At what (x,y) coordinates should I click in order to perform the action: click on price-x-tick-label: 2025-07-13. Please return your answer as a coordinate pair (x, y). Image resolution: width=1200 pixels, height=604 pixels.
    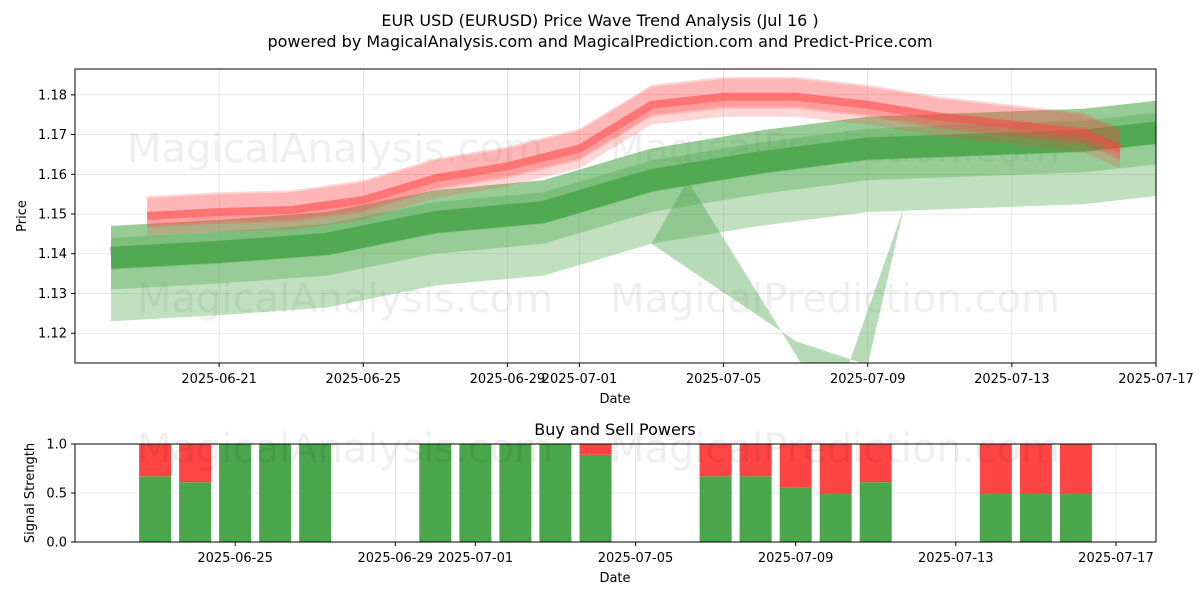
    Looking at the image, I should click on (1012, 379).